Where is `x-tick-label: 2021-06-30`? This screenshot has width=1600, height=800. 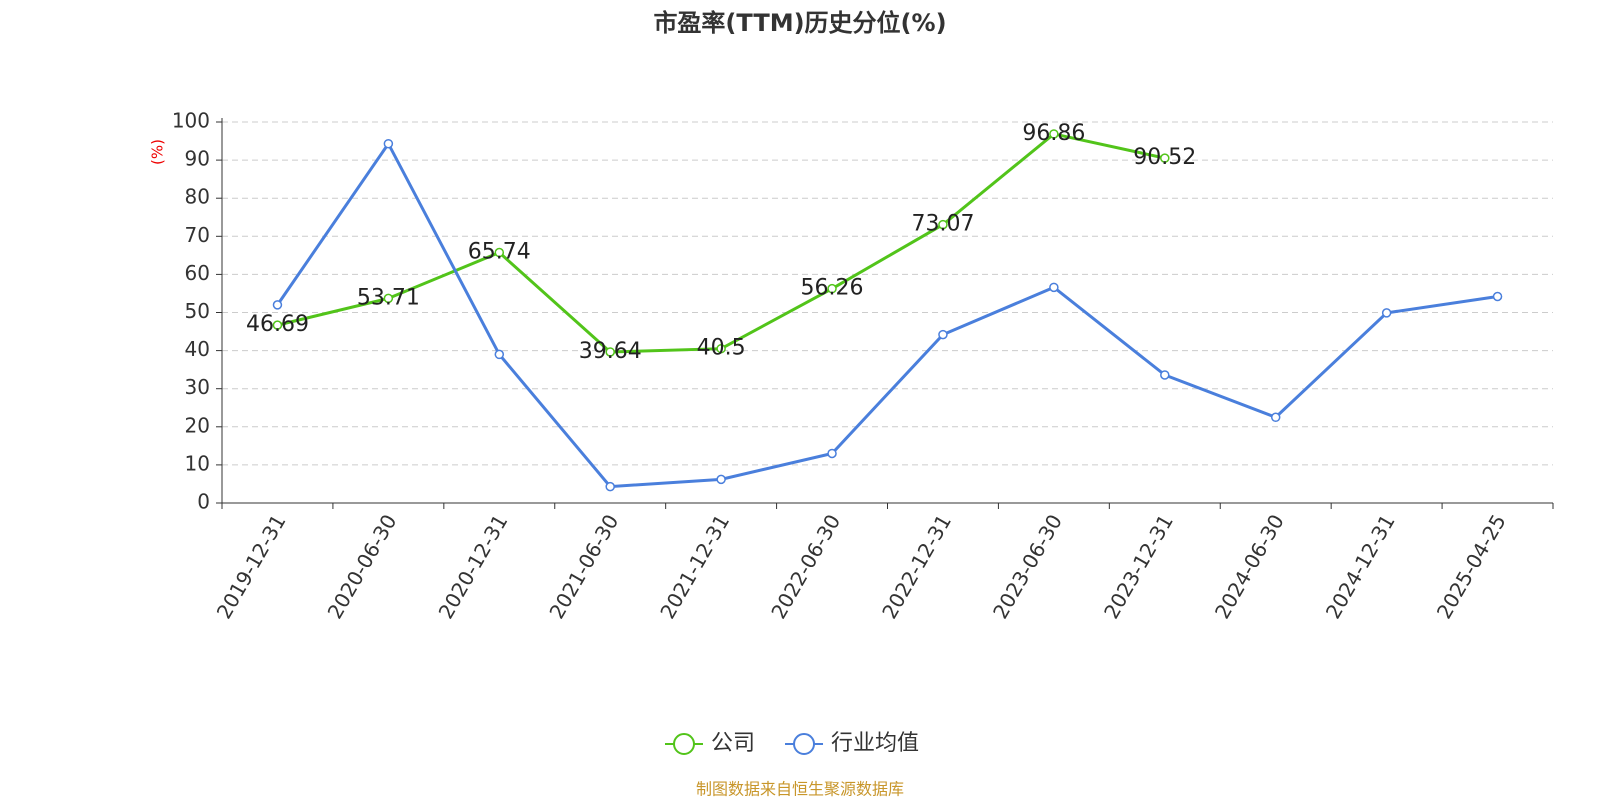
x-tick-label: 2021-06-30 is located at coordinates (583, 566).